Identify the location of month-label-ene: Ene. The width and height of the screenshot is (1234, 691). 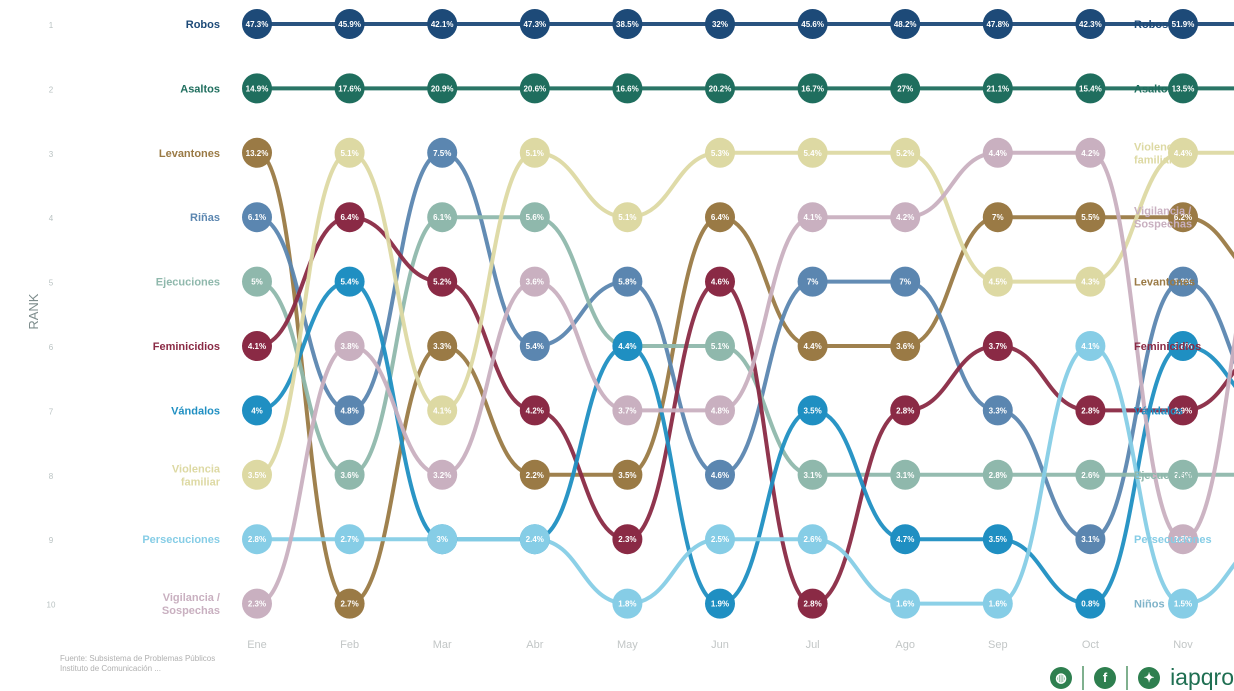
(257, 645).